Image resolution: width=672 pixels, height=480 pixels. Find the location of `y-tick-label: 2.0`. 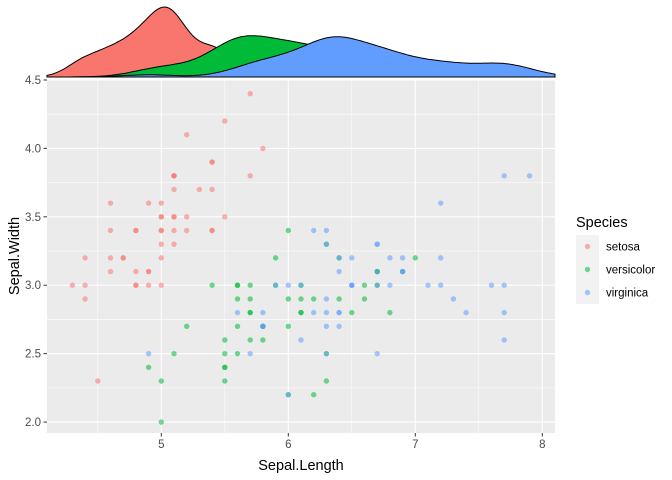

y-tick-label: 2.0 is located at coordinates (33, 423).